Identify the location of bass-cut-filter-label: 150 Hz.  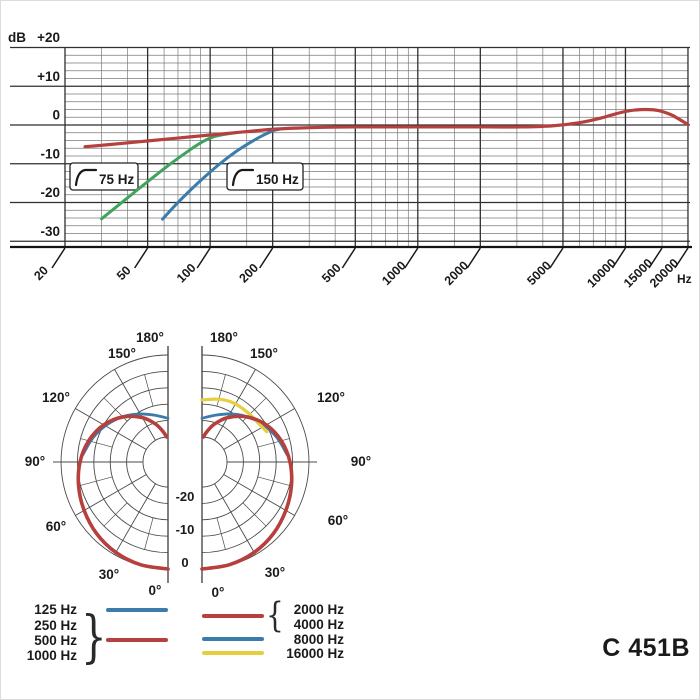
(265, 176).